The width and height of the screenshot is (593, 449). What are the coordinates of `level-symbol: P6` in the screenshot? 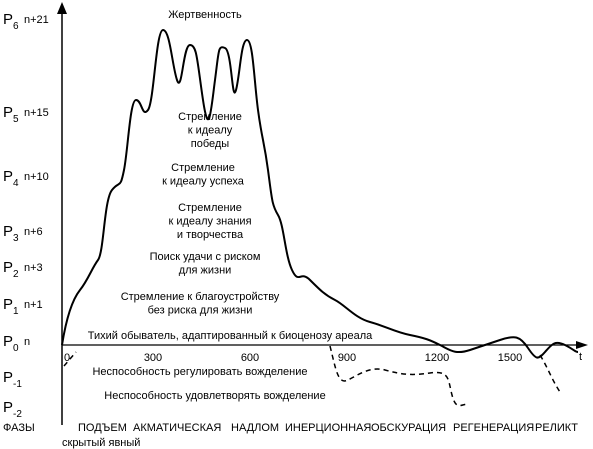 It's located at (11, 21).